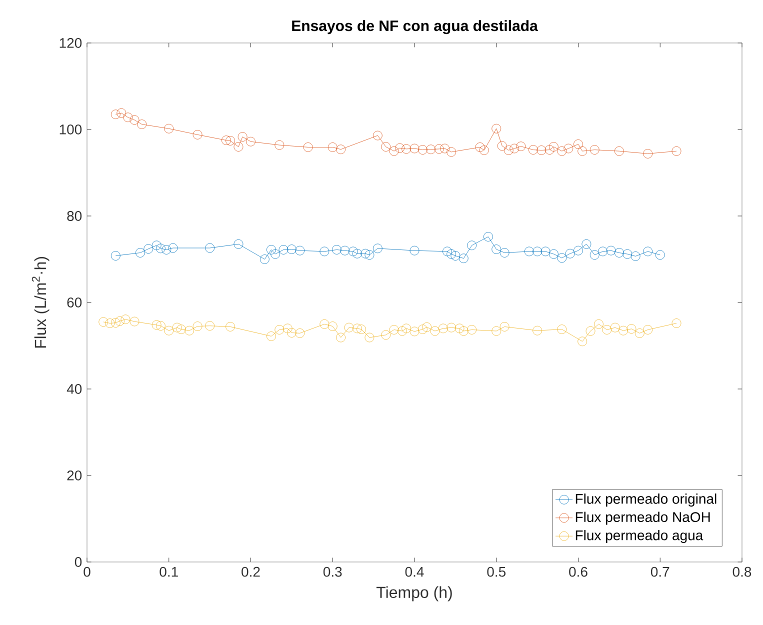 This screenshot has height=625, width=763. Describe the element at coordinates (578, 571) in the screenshot. I see `x-tick-label: 0.6` at that location.